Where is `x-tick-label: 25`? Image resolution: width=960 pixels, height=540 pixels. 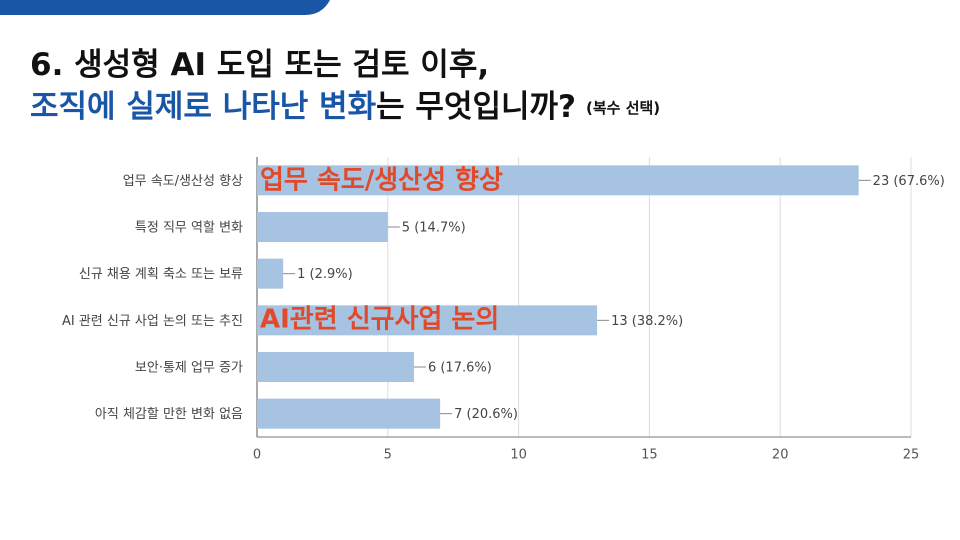
x-tick-label: 25 is located at coordinates (911, 455).